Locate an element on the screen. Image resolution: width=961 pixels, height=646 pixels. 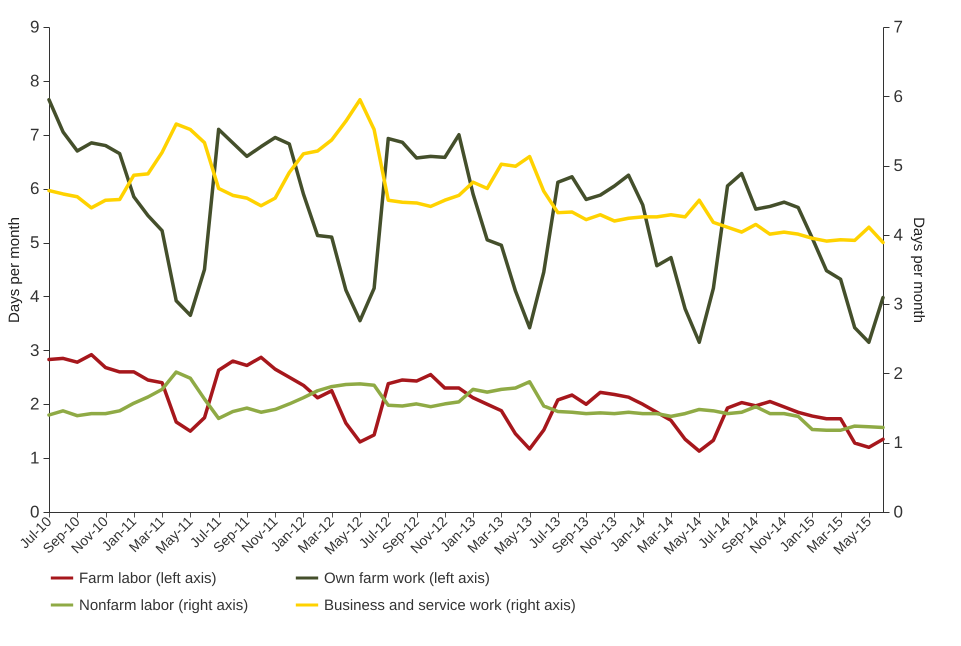
legend-label: Farm labor (left axis) is located at coordinates (148, 578).